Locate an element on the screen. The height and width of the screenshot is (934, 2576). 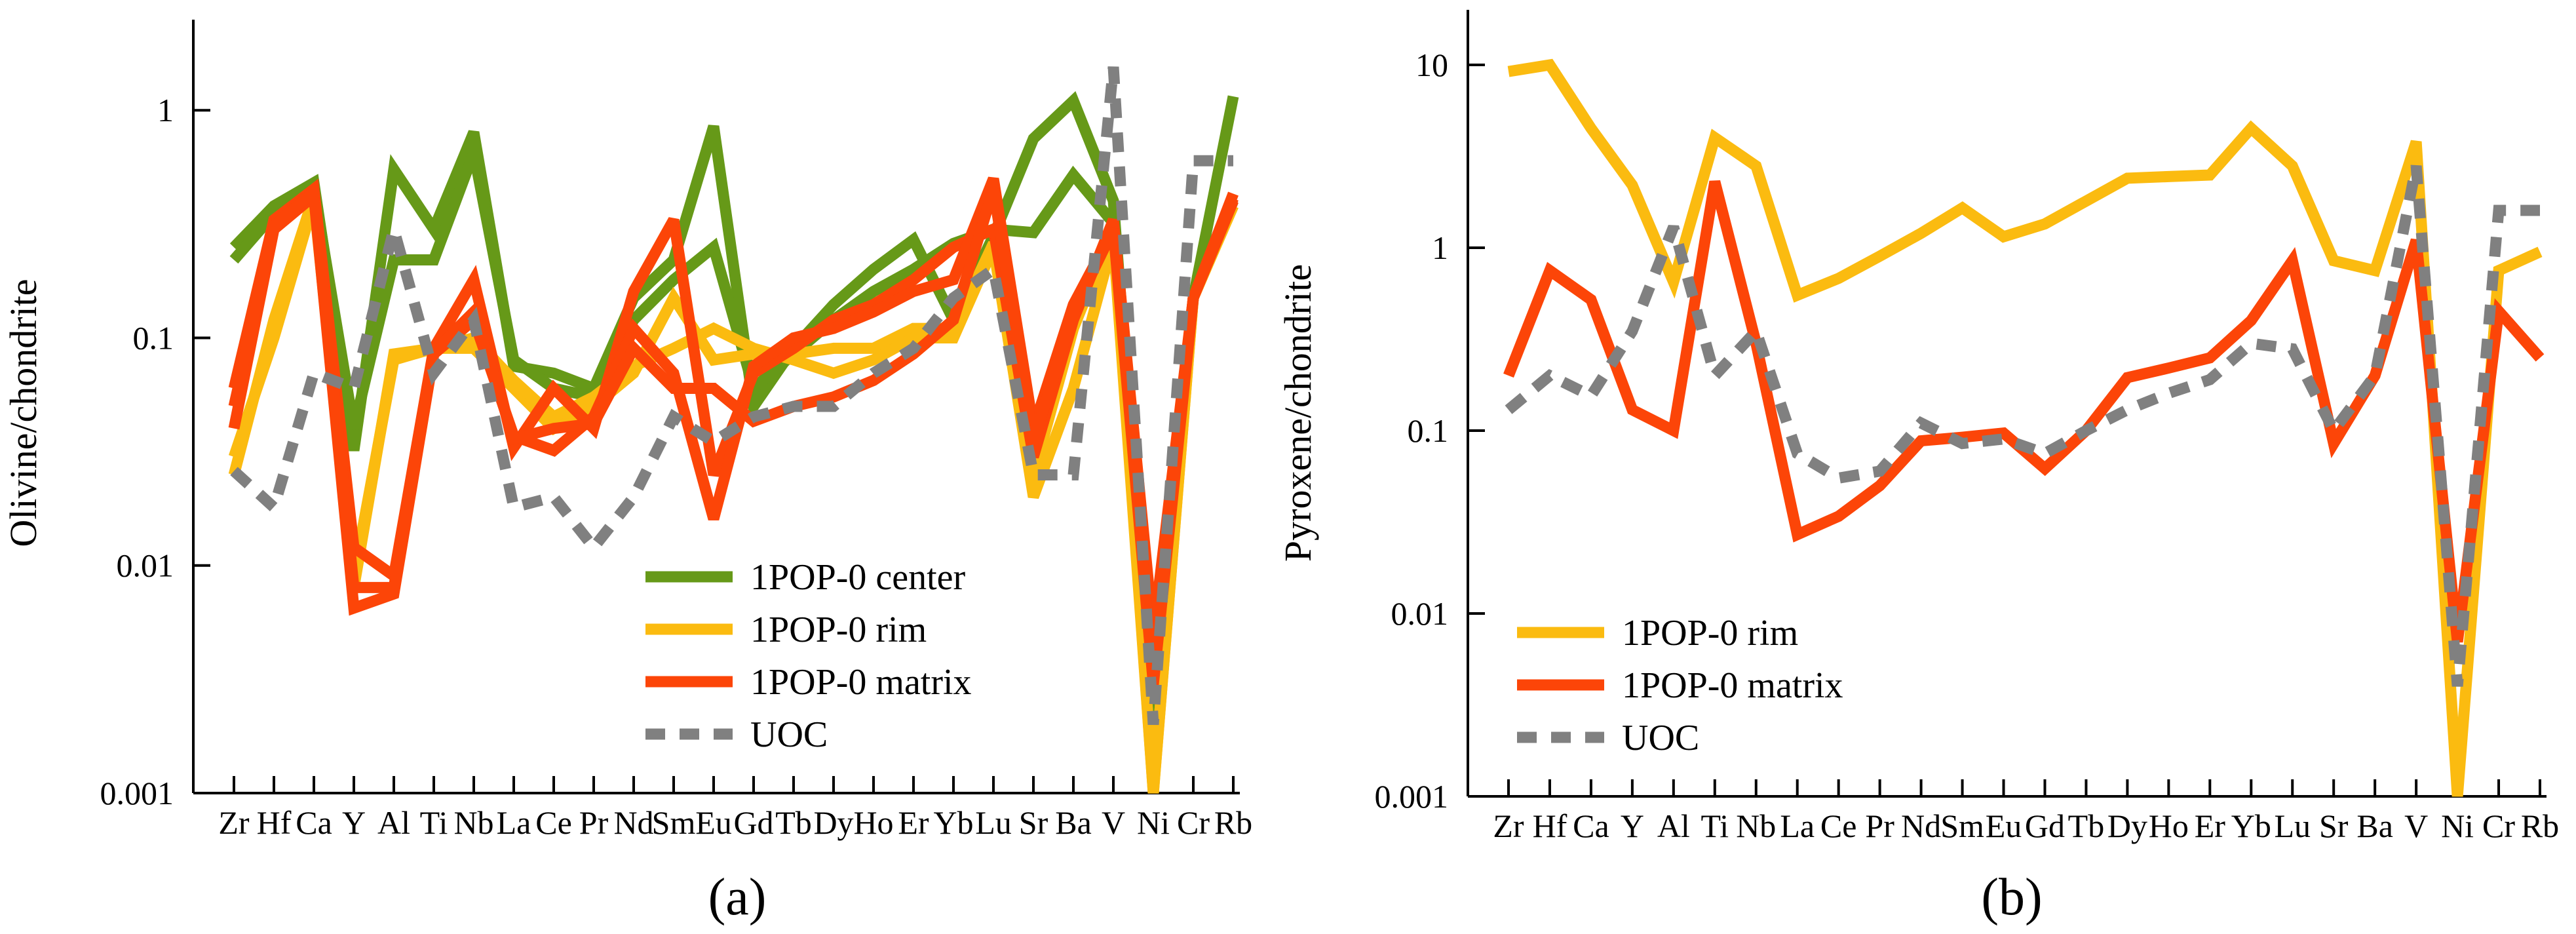
y-axis-label: Pyroxene/chondrite is located at coordinates (1298, 413).